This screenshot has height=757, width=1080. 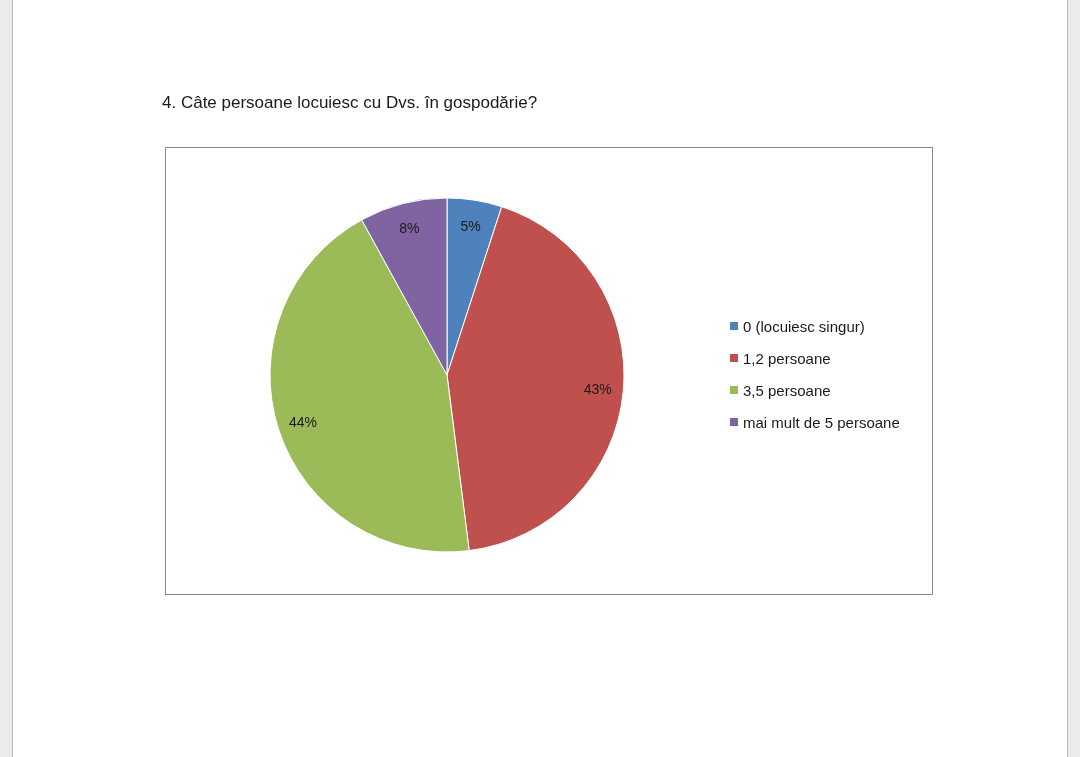 I want to click on legend-label: 1,2 persoane, so click(x=787, y=358).